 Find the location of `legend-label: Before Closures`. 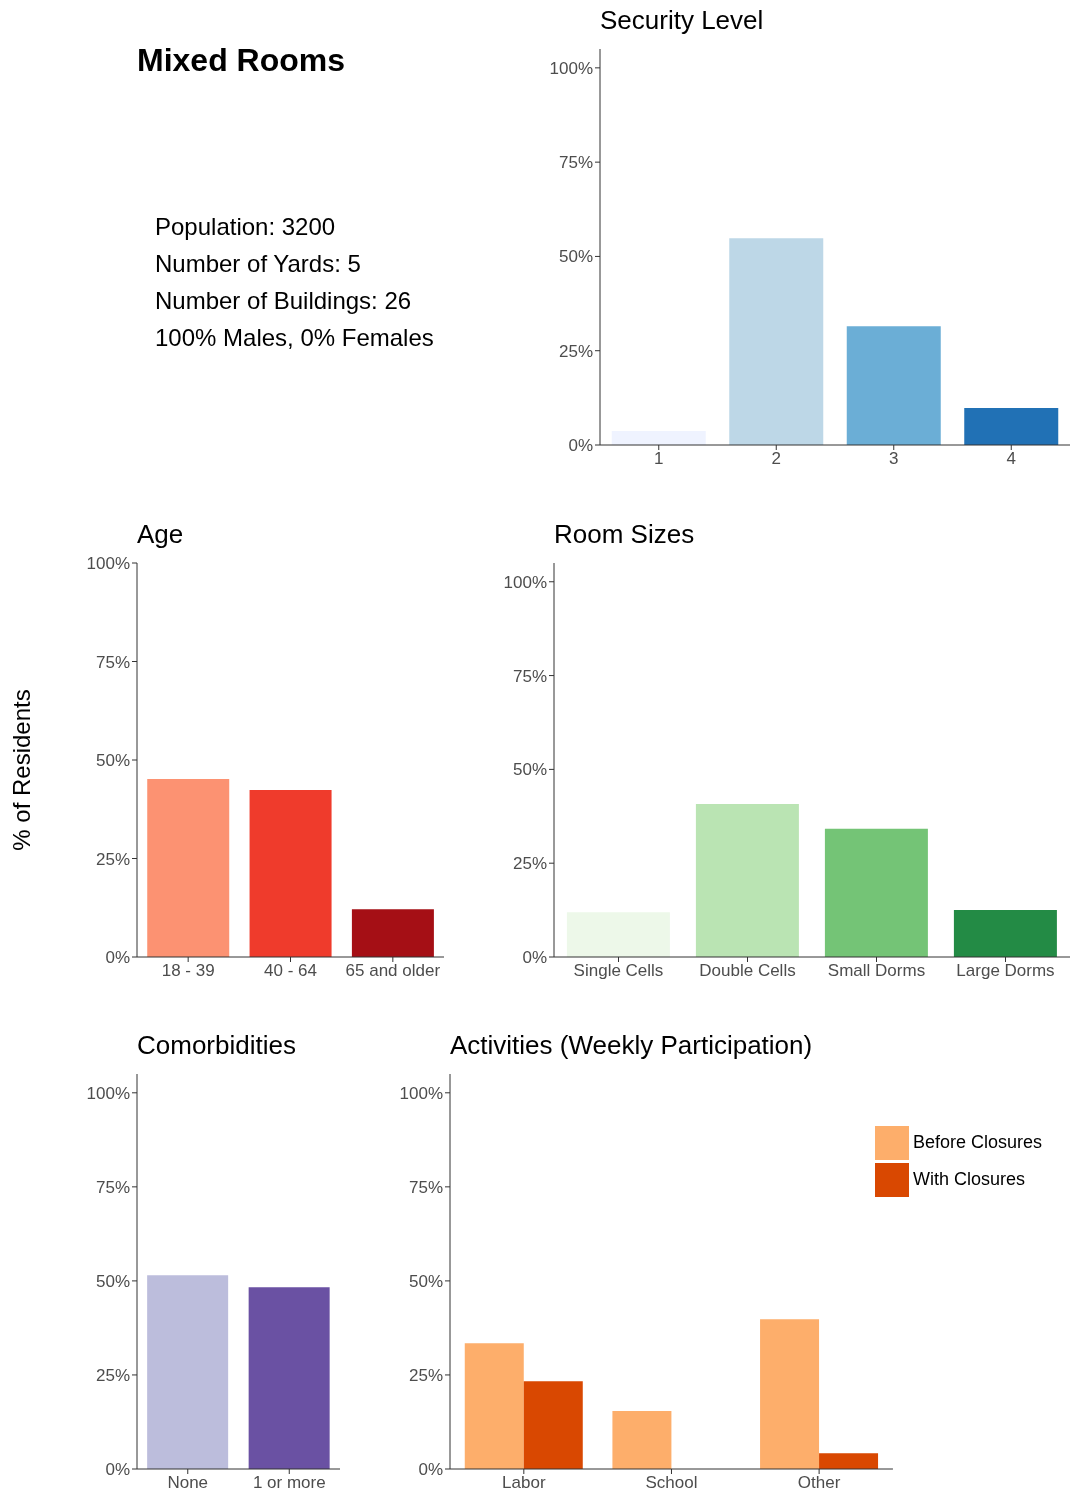

legend-label: Before Closures is located at coordinates (977, 1142).